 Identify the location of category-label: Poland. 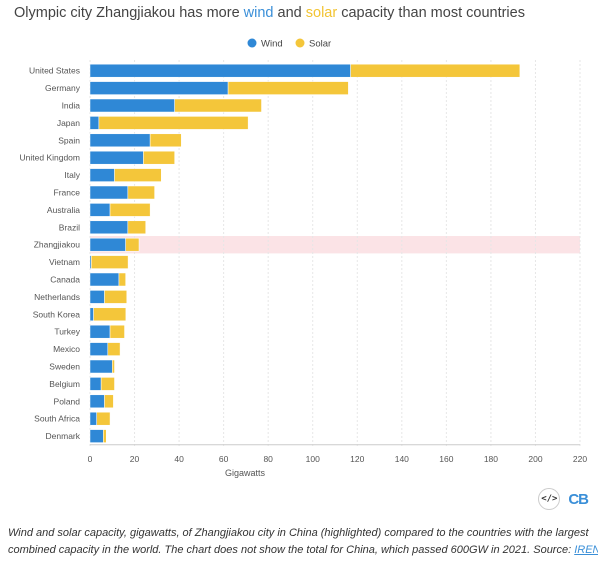
(67, 401).